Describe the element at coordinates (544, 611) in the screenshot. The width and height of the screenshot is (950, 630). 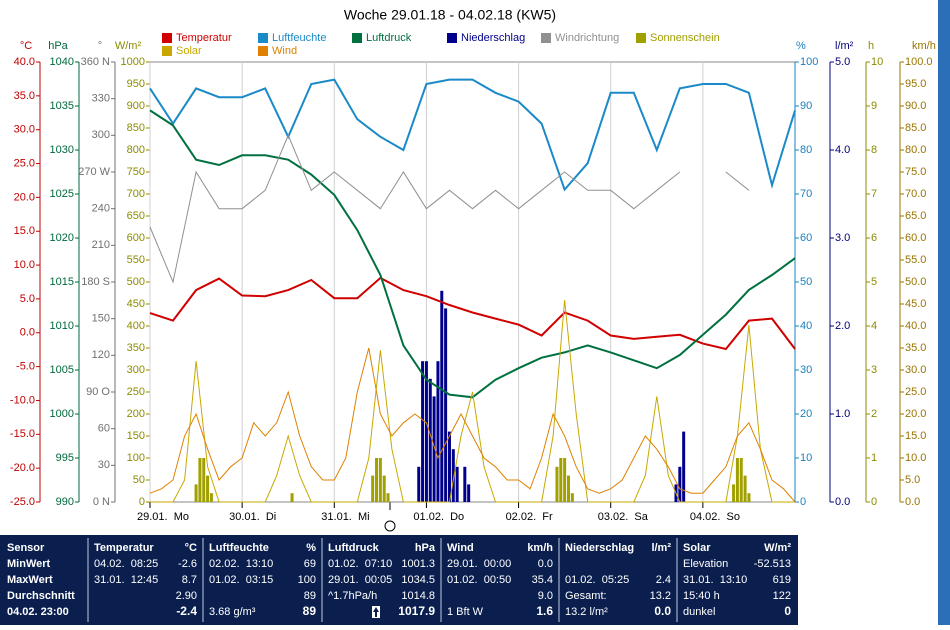
I see `cell-value: 1.6` at that location.